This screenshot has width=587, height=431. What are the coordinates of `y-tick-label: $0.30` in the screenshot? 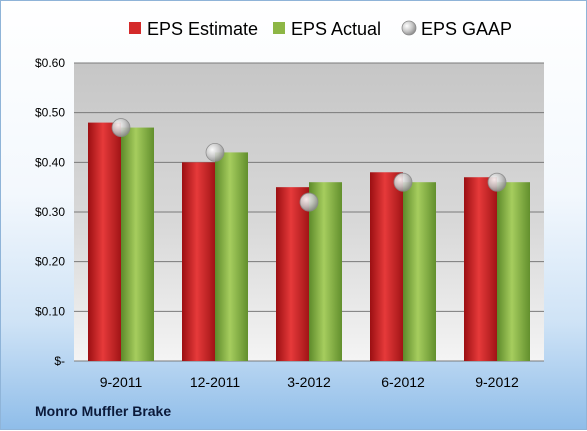 It's located at (50, 212).